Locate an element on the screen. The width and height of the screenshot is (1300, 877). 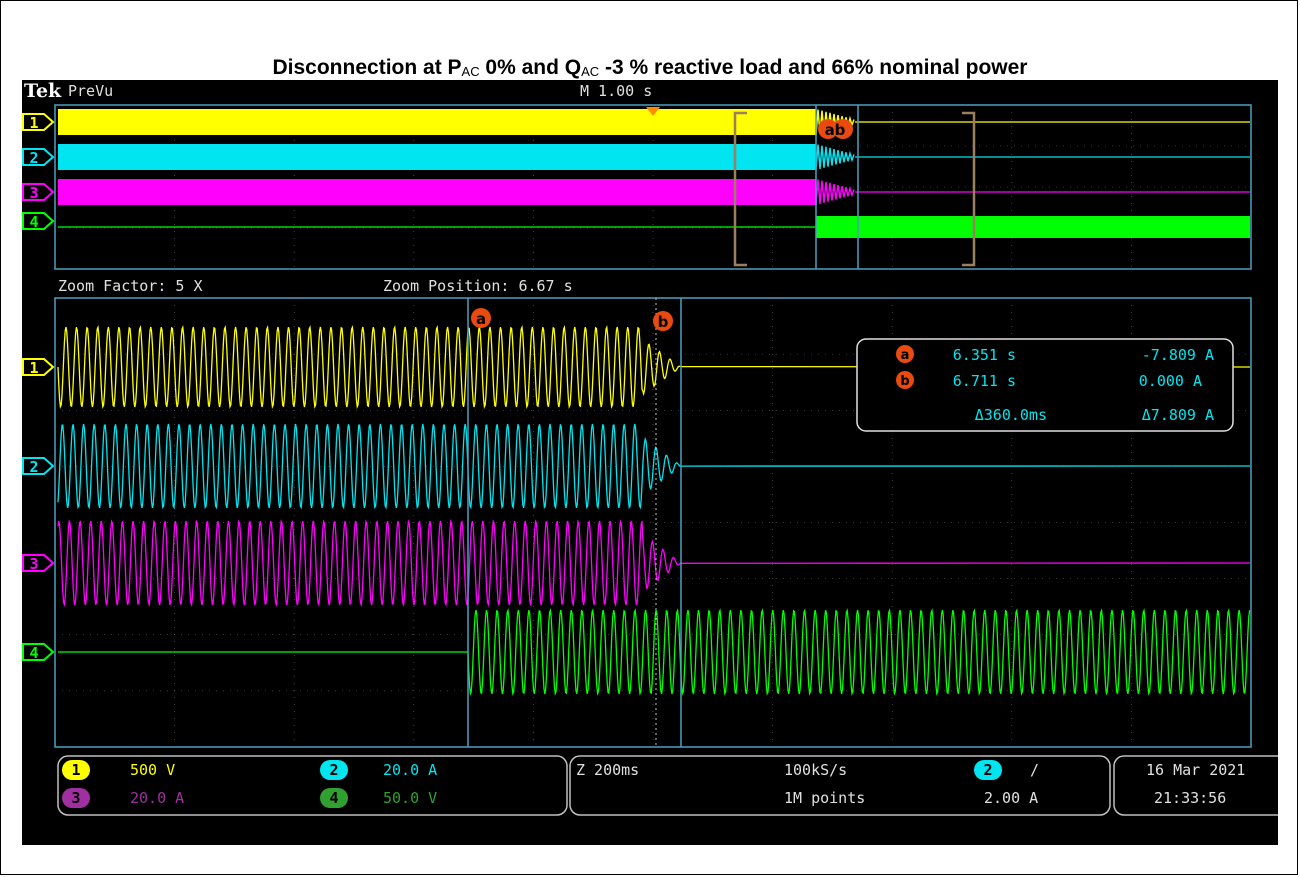
overview-marker-letters: ab is located at coordinates (835, 130).